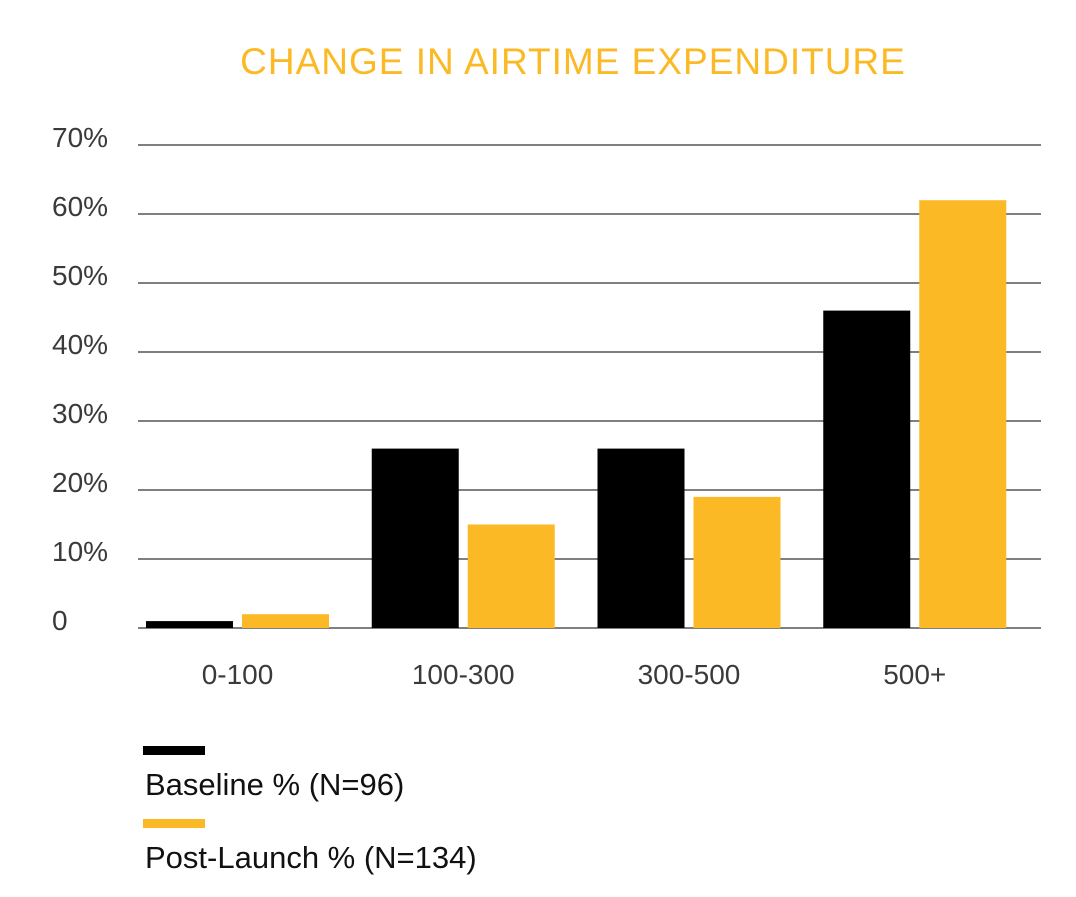  Describe the element at coordinates (80, 275) in the screenshot. I see `y-tick-label: 50%` at that location.